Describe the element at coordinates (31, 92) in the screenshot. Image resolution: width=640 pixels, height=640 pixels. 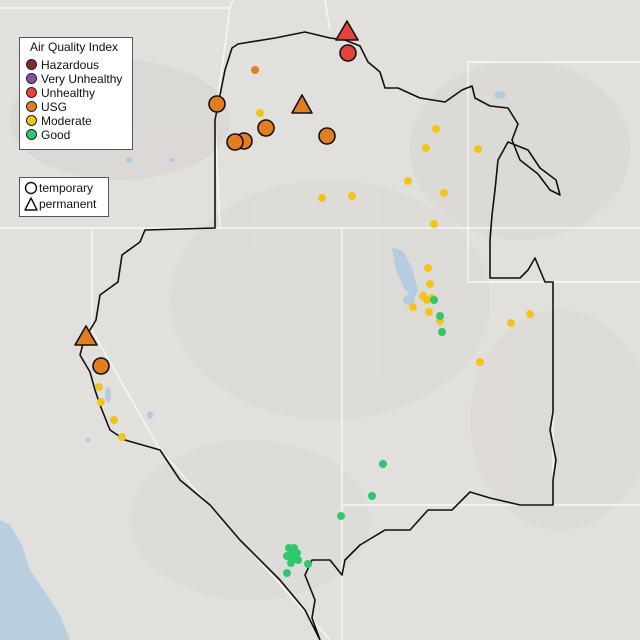
I see `unhealthy-swatch-icon` at that location.